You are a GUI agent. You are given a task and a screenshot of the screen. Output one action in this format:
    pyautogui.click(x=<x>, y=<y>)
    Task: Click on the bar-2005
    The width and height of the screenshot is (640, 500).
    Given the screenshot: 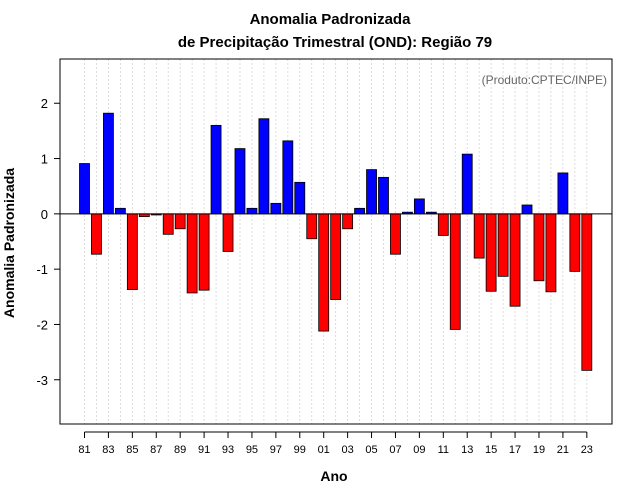 What is the action you would take?
    pyautogui.click(x=371, y=192)
    